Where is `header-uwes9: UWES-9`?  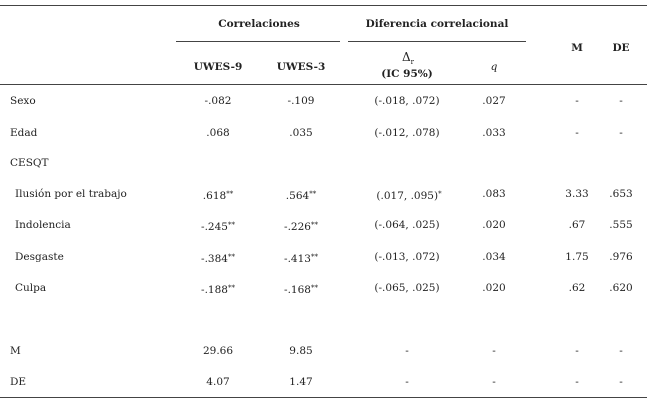
header-uwes9: UWES-9 is located at coordinates (218, 67).